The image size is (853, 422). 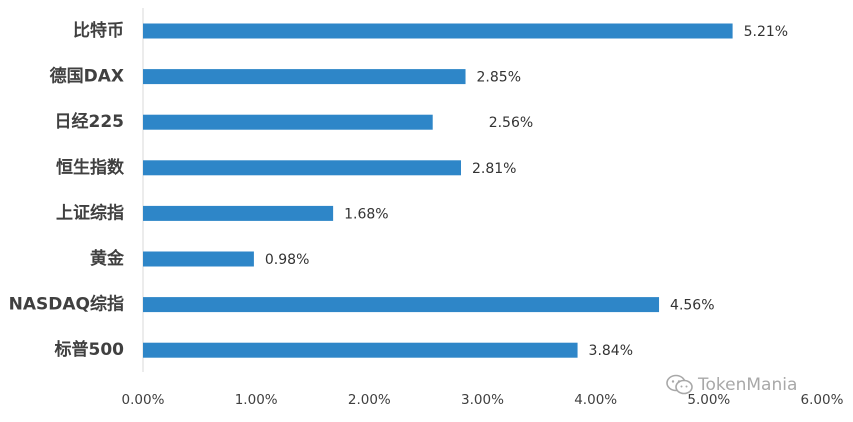 What do you see at coordinates (708, 400) in the screenshot?
I see `x-tick-label: 5.00%` at bounding box center [708, 400].